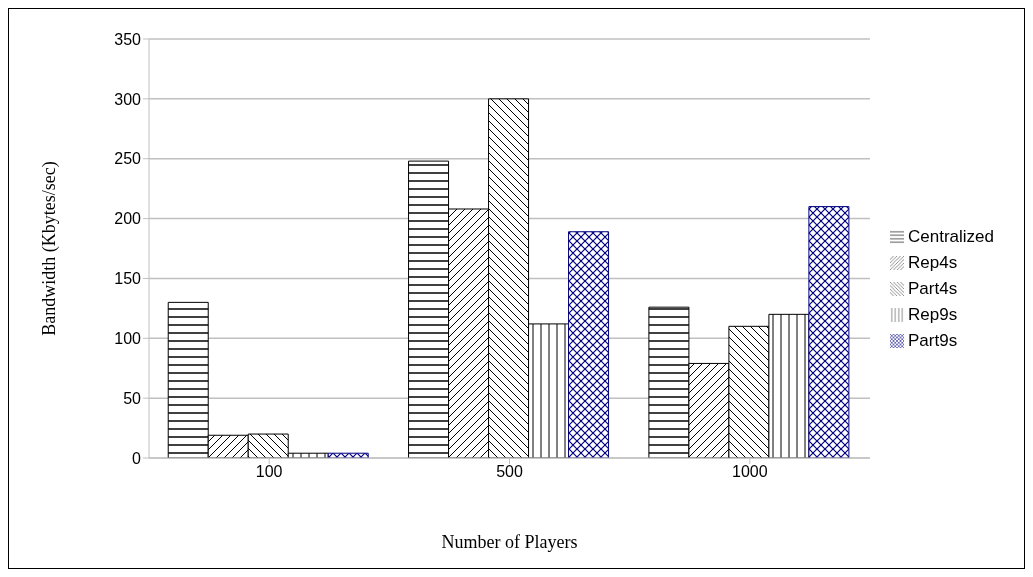  Describe the element at coordinates (933, 314) in the screenshot. I see `legend-label: Rep9s` at that location.